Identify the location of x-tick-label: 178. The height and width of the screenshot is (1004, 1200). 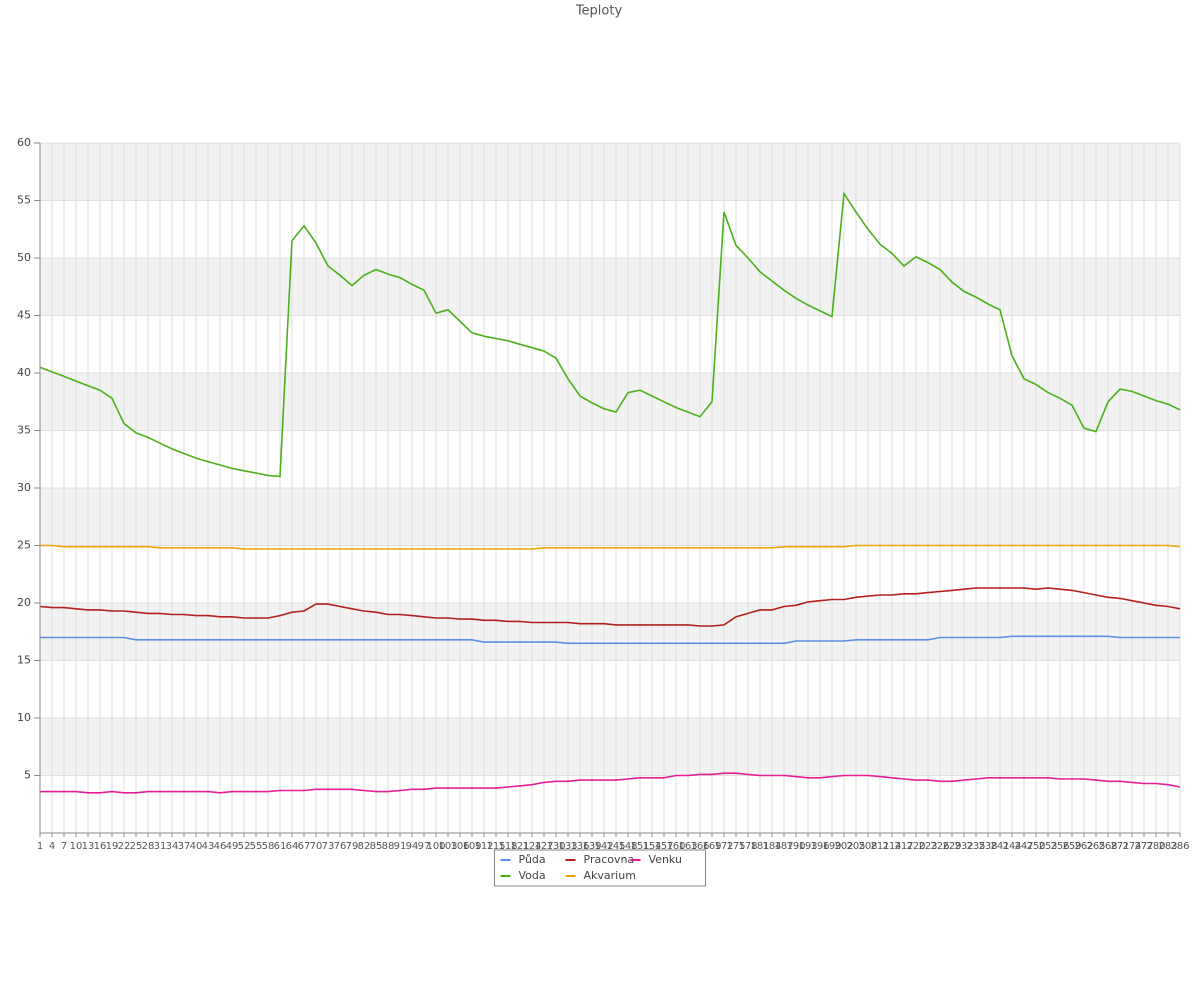
(747, 846).